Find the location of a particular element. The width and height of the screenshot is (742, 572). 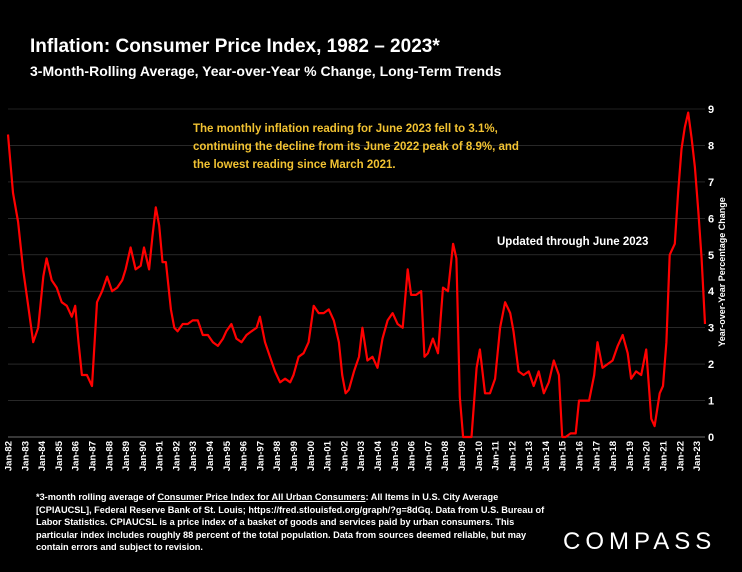

y-axis: 0 1 2 3 4 5 6 7 8 9 is located at coordinates (711, 274).